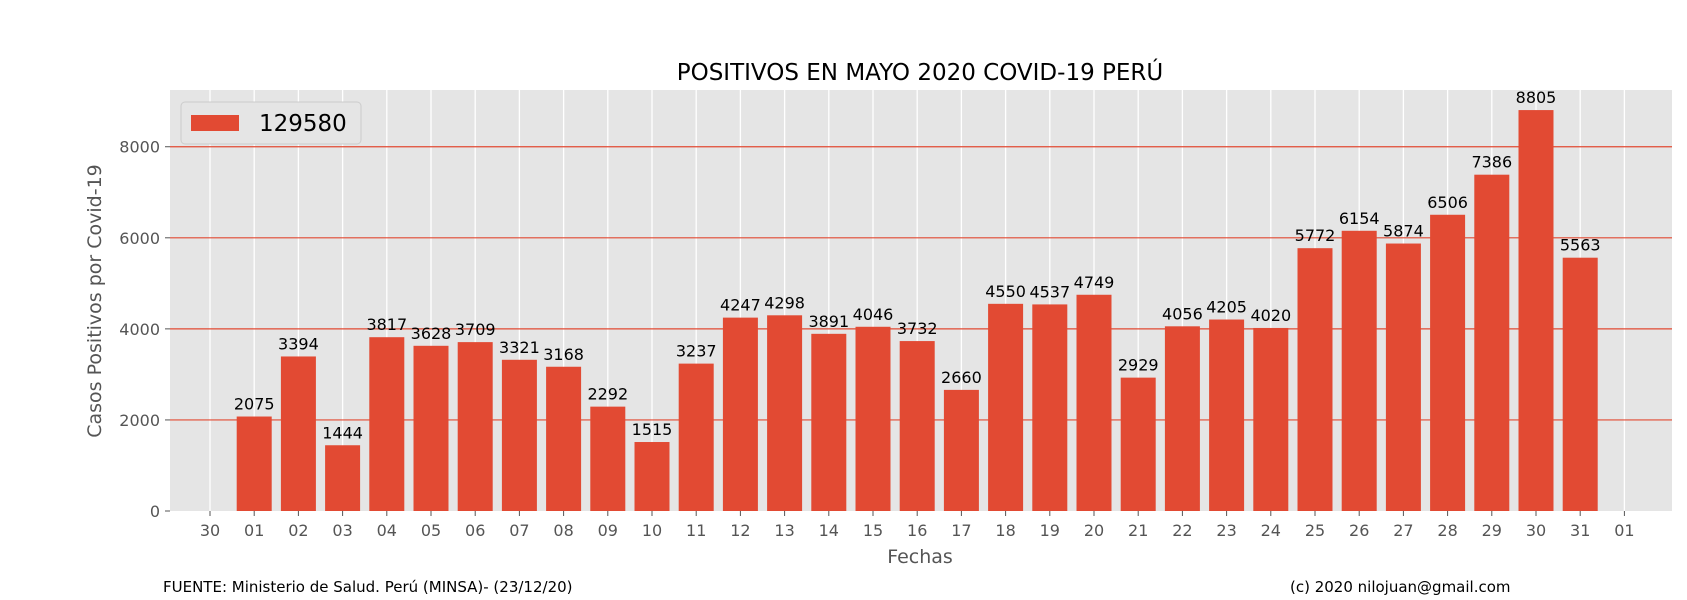 The height and width of the screenshot is (600, 1687). What do you see at coordinates (1359, 530) in the screenshot?
I see `x-tick-label: 26` at bounding box center [1359, 530].